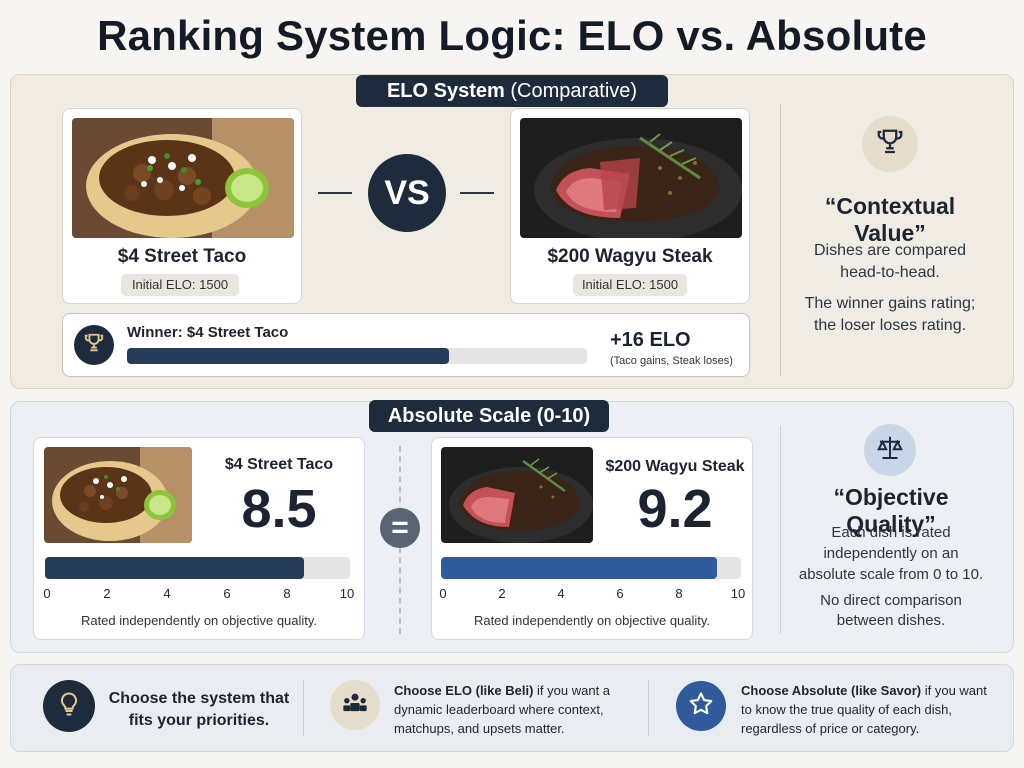 The height and width of the screenshot is (768, 1024). I want to click on abs-taco-tick-4: 4, so click(167, 593).